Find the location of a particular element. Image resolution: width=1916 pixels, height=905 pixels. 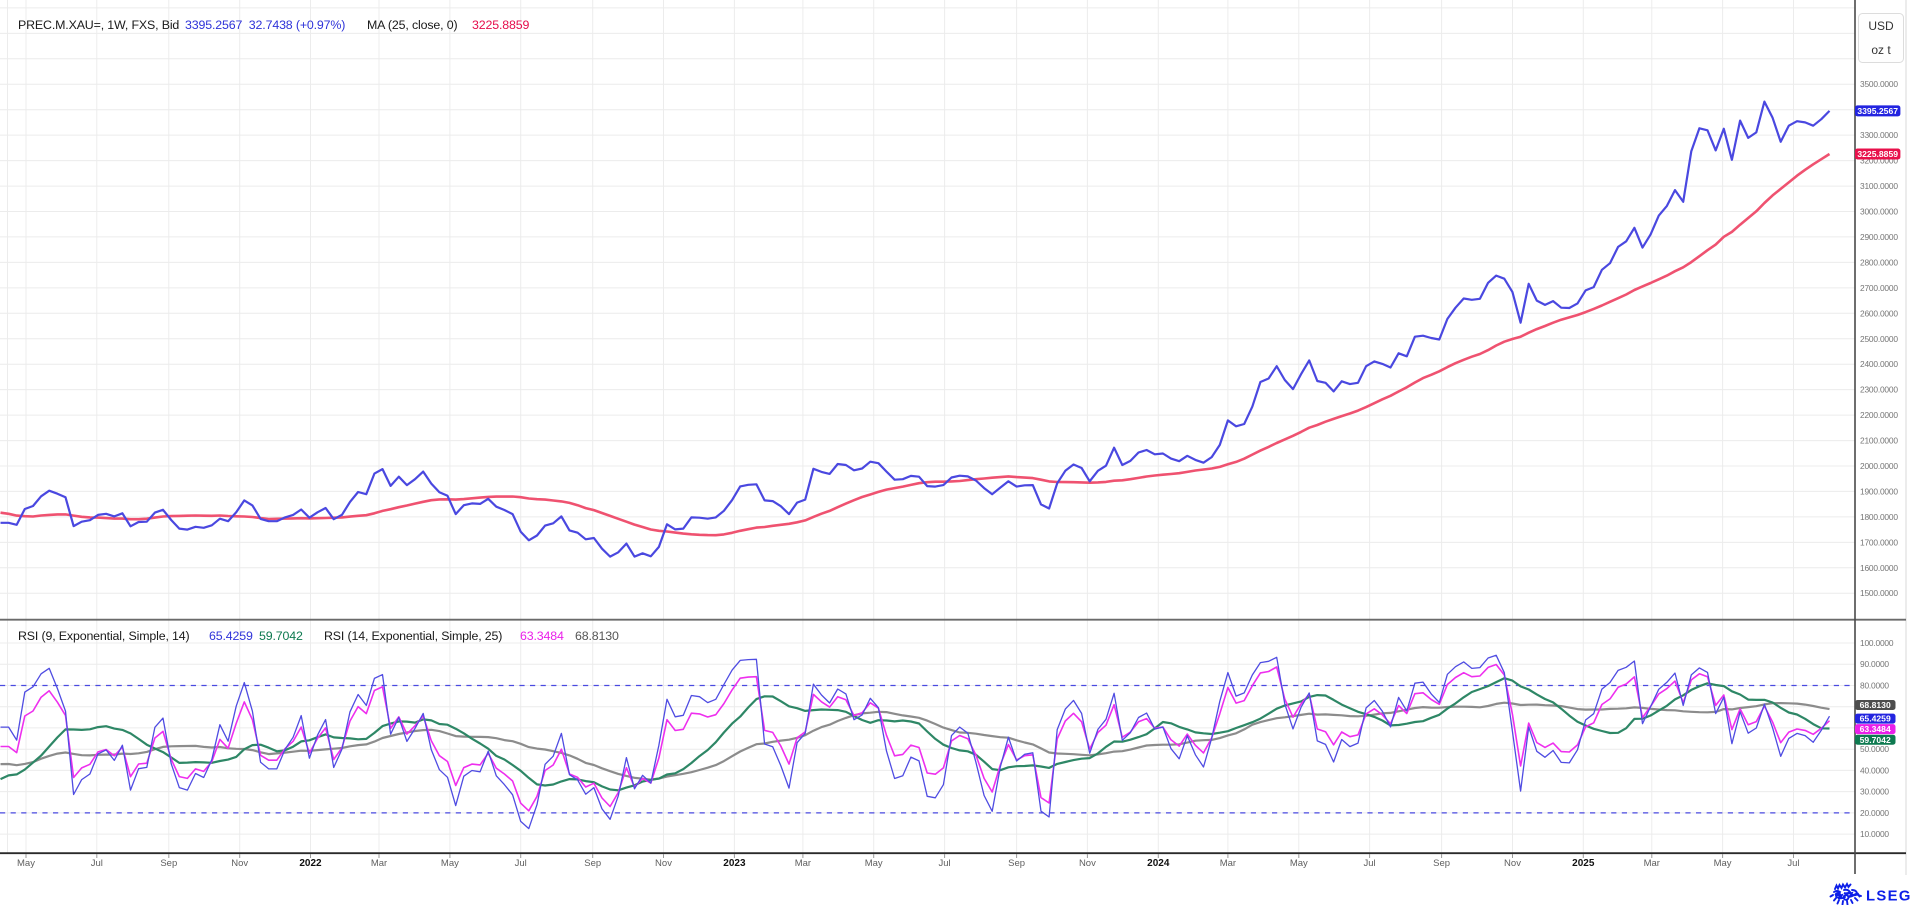

svg-text: 1900.0000 is located at coordinates (1879, 491).